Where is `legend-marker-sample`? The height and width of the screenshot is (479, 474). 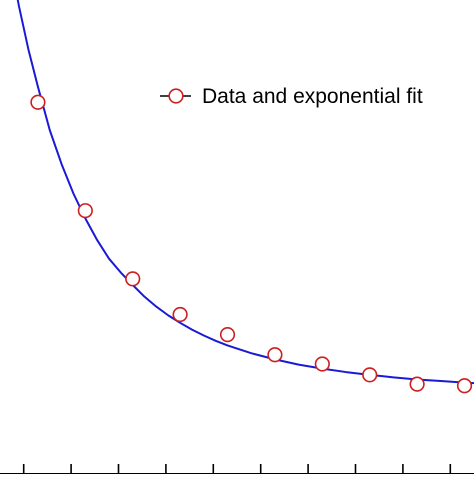 legend-marker-sample is located at coordinates (176, 96).